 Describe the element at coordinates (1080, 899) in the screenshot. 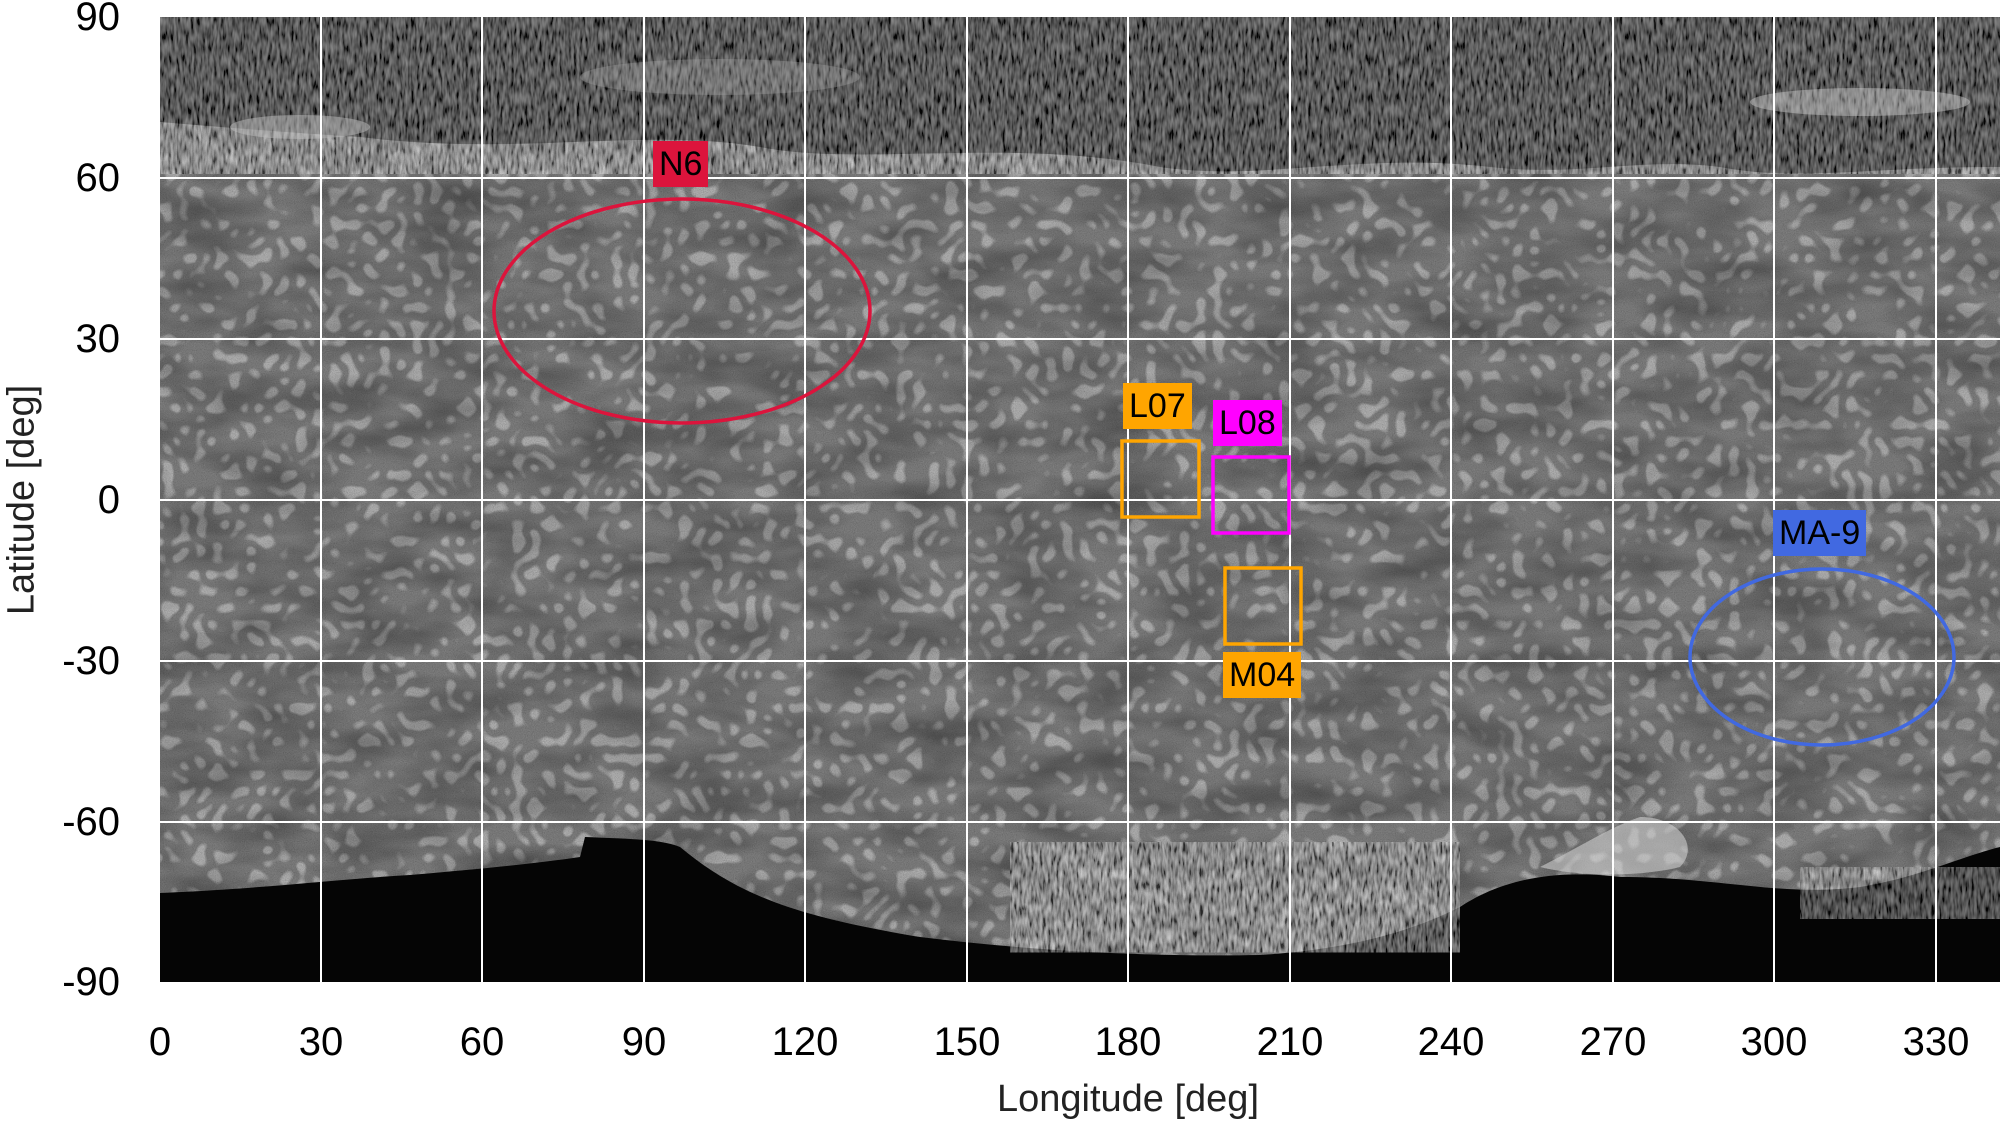

I see `south-polar-region` at that location.